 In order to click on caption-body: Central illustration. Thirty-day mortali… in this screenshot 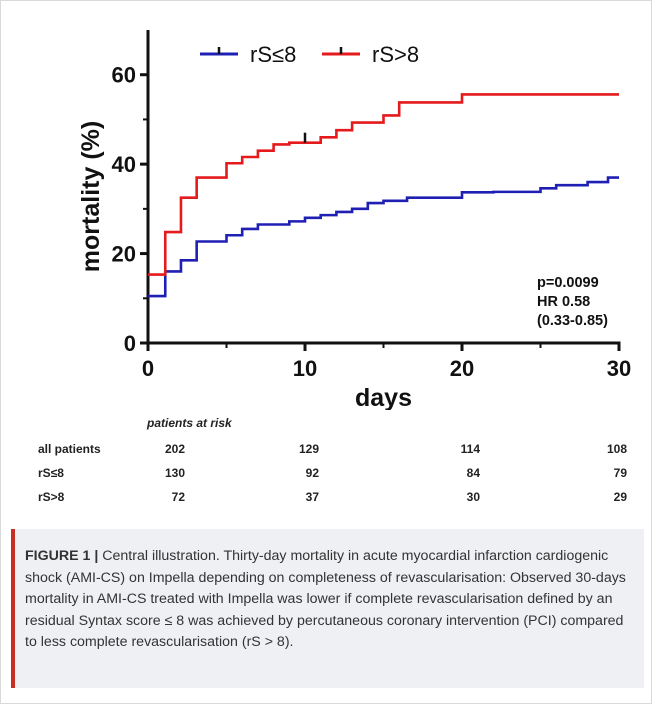, I will do `click(325, 599)`.